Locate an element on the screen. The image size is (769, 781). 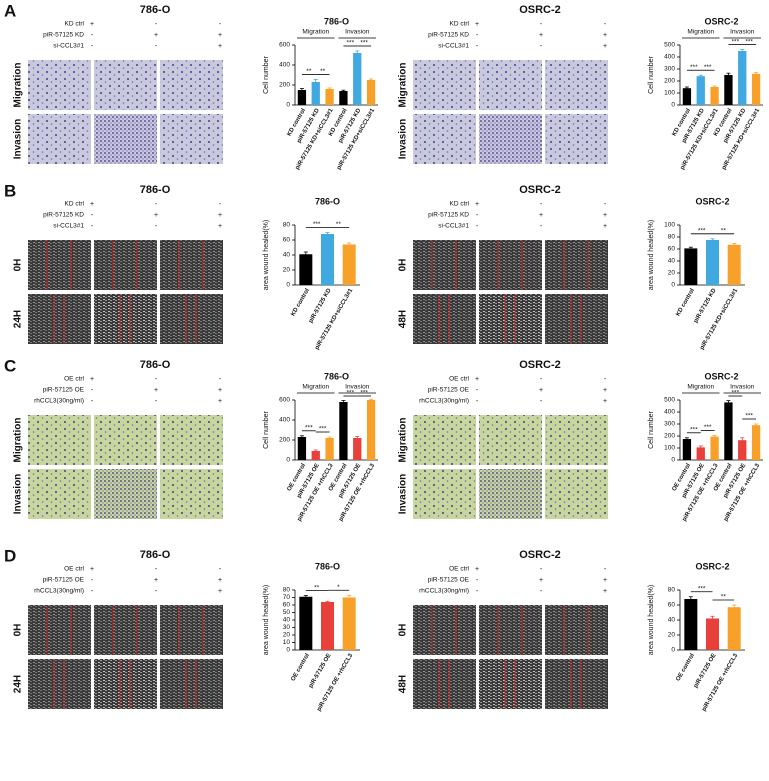
condition-name: OE ctrl is located at coordinates (74, 569).